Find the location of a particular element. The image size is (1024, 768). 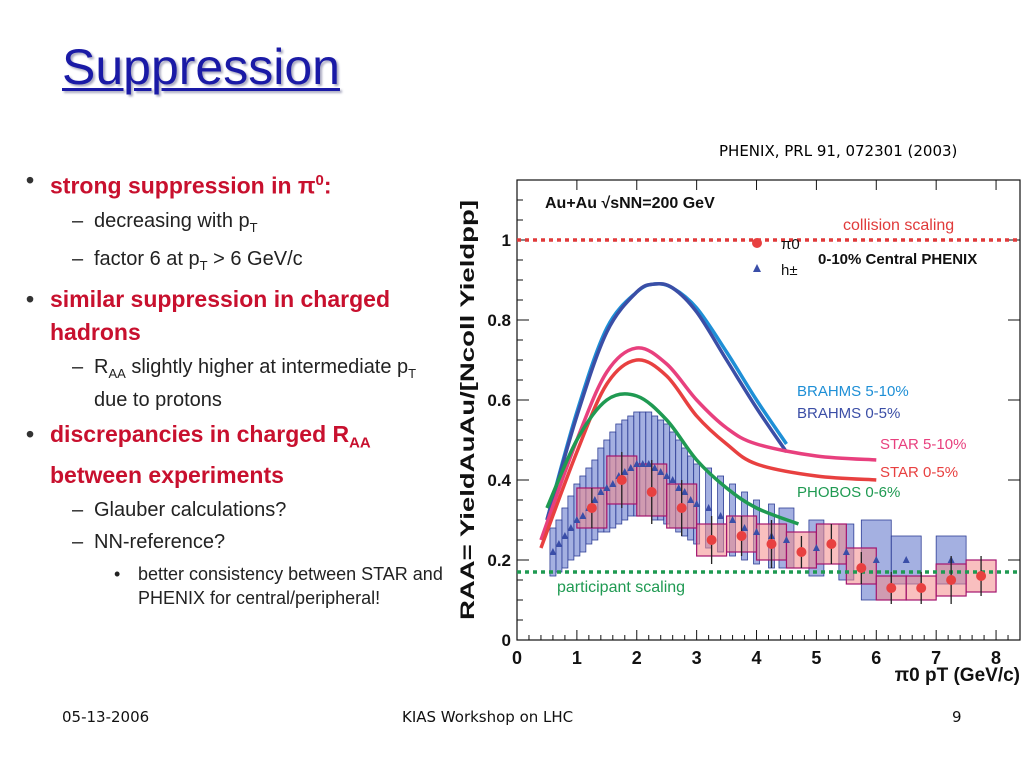

y-axis-label: RAA= YieldAuAu/[Ncoll Yieldpp] is located at coordinates (468, 410).